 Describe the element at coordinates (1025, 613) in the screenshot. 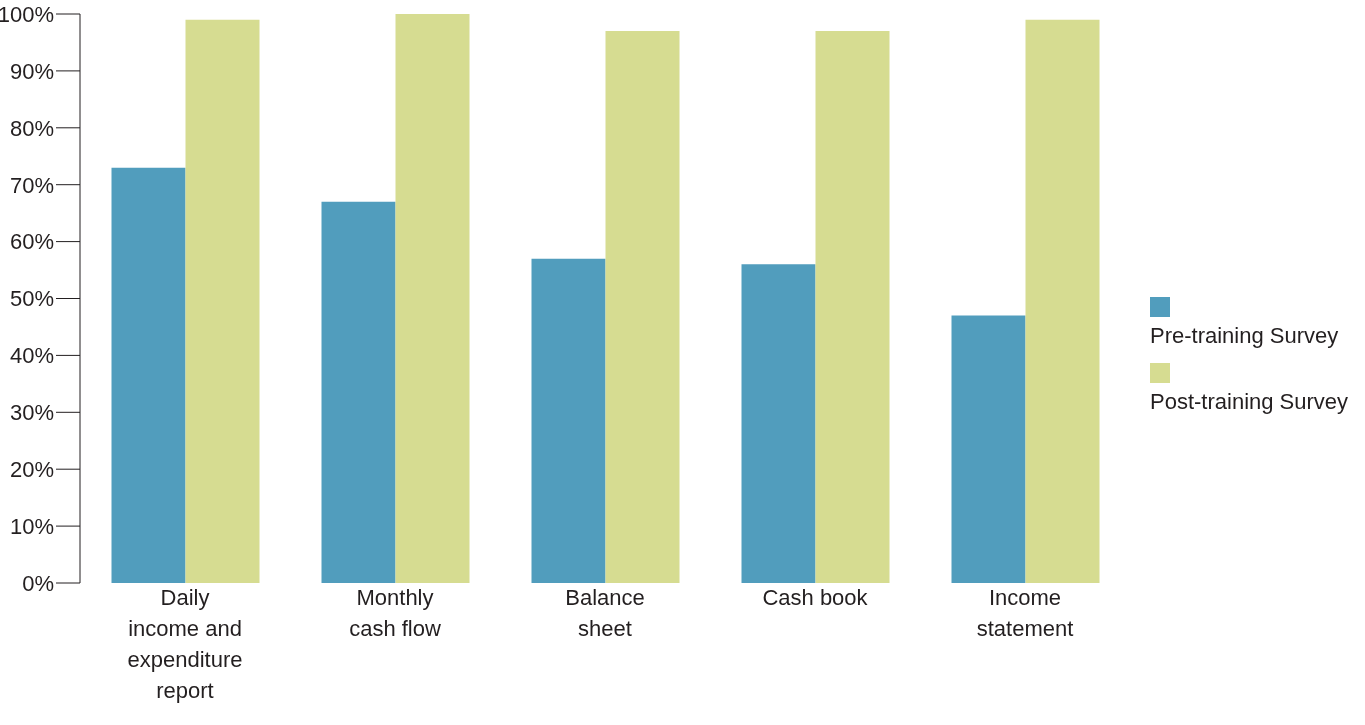

I see `x-tick-label: Income statement` at that location.